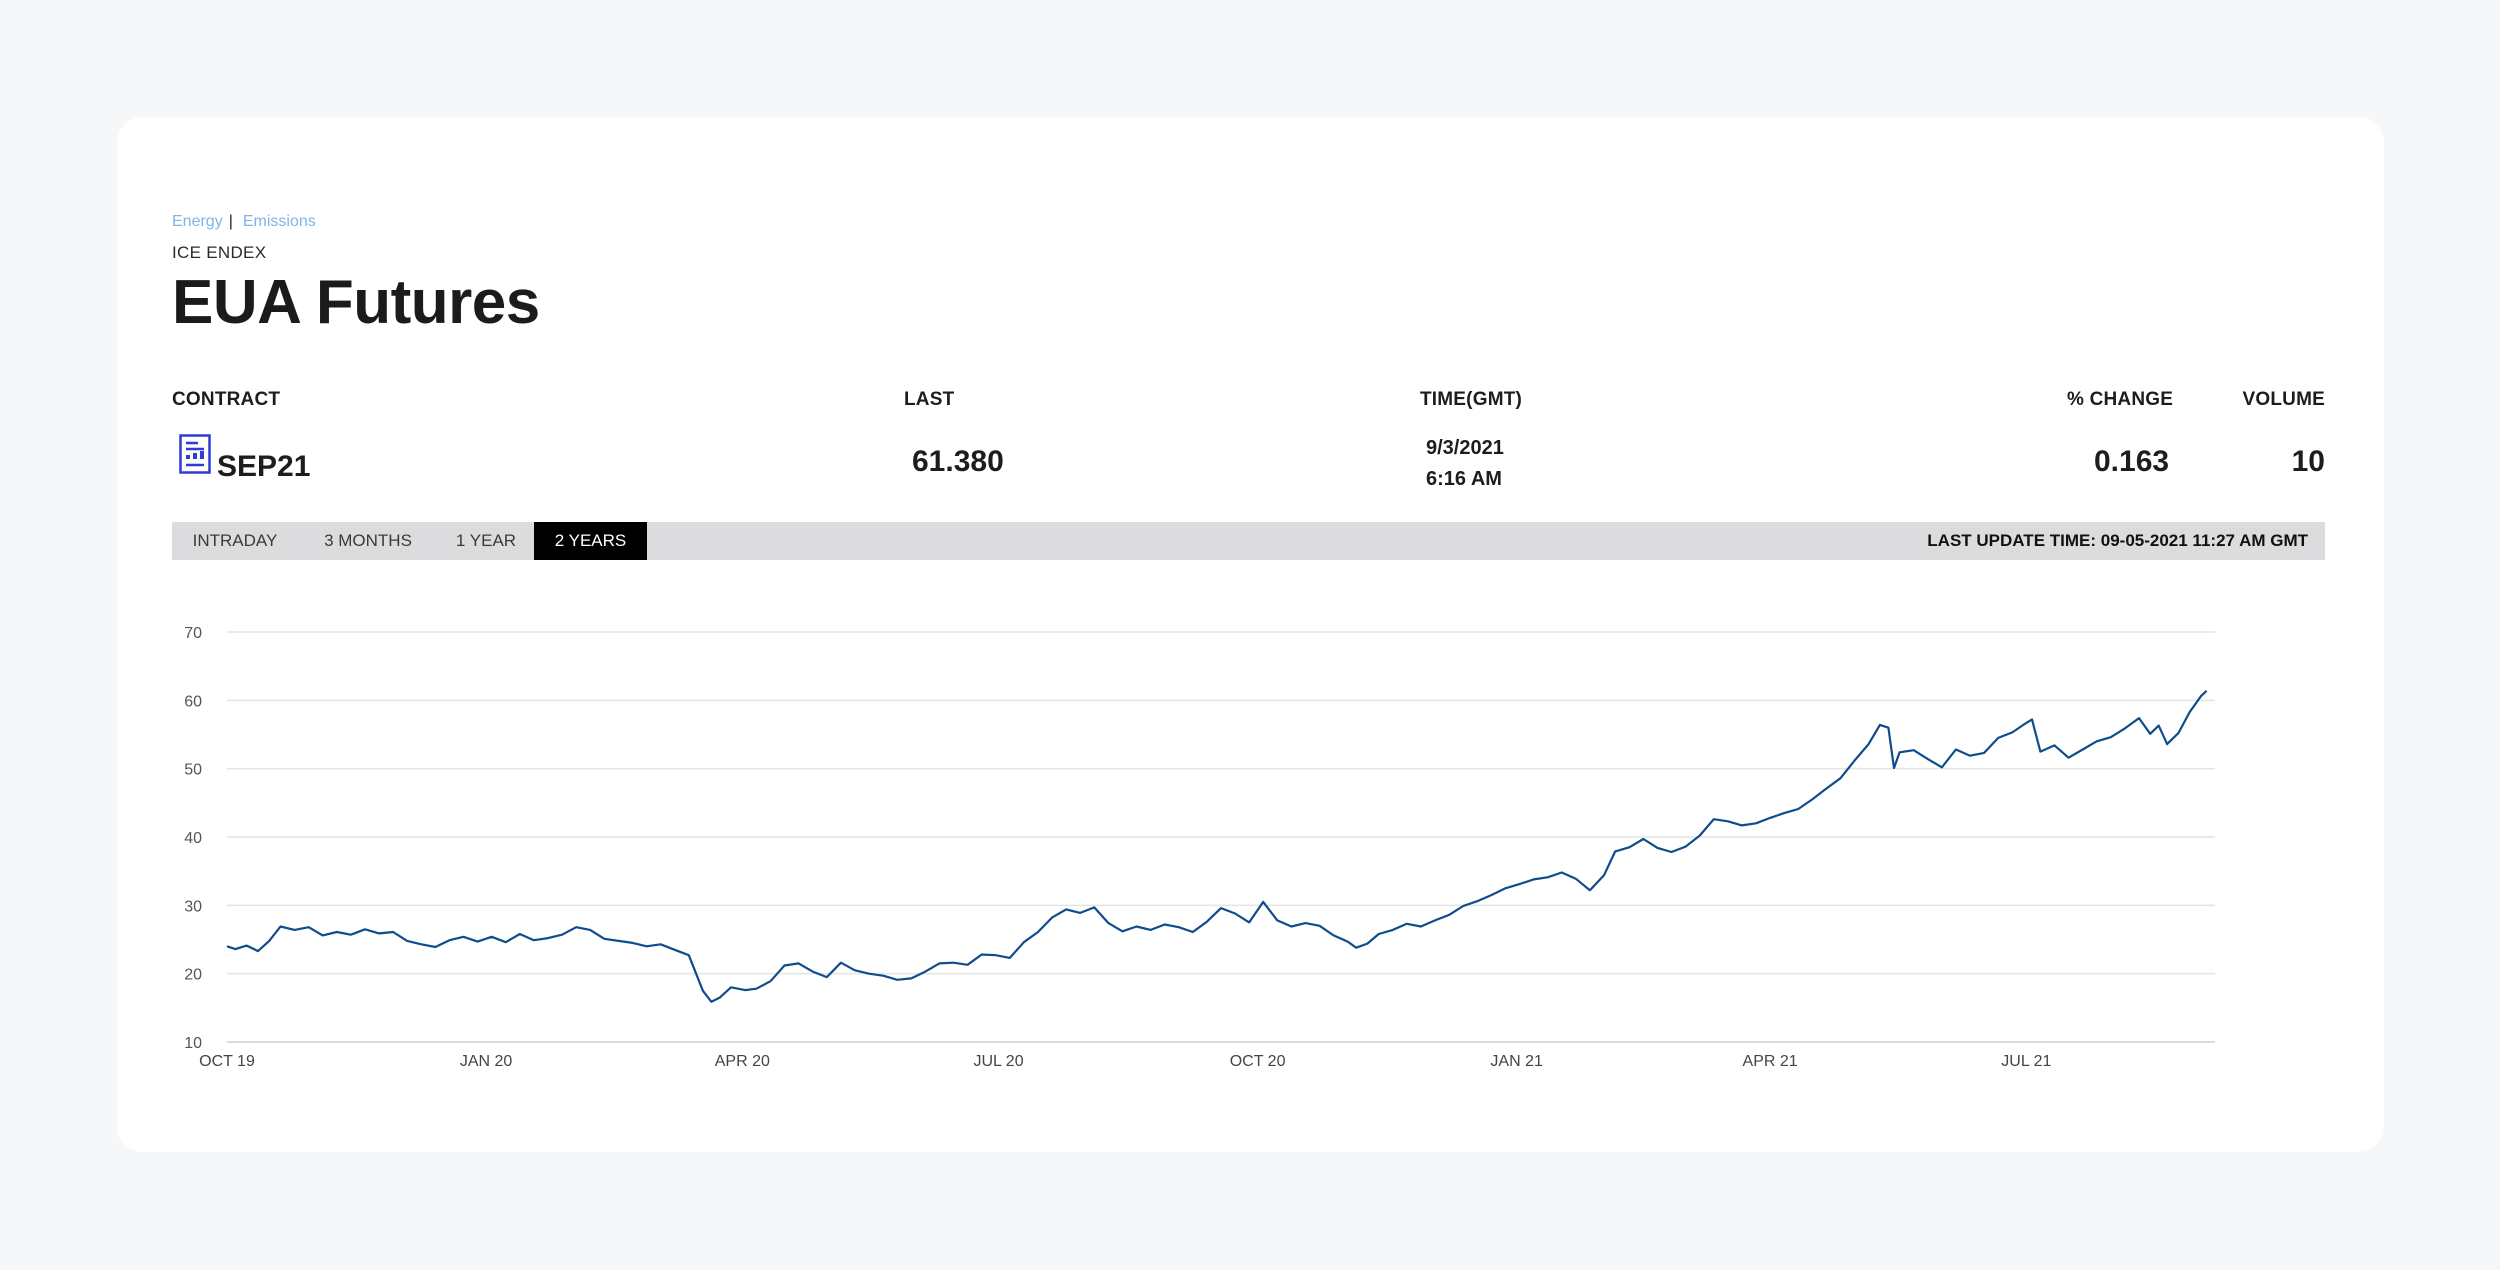 The height and width of the screenshot is (1270, 2500). What do you see at coordinates (929, 399) in the screenshot?
I see `last-header: LAST` at bounding box center [929, 399].